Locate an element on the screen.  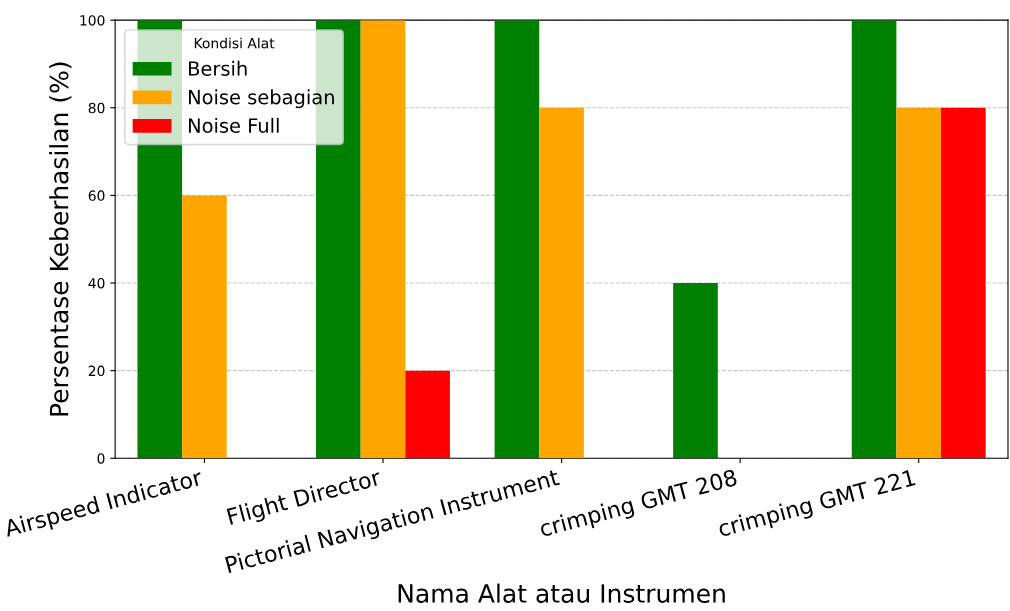
y-tick-label: 80 is located at coordinates (96, 108).